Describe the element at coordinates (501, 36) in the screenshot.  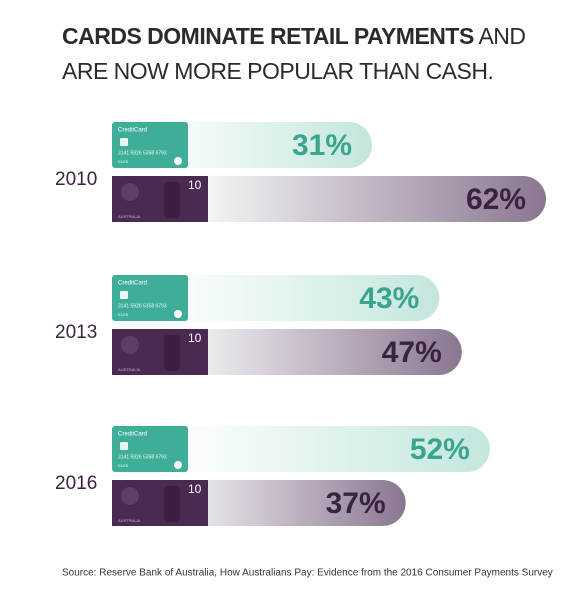
I see `title-rest: AND` at that location.